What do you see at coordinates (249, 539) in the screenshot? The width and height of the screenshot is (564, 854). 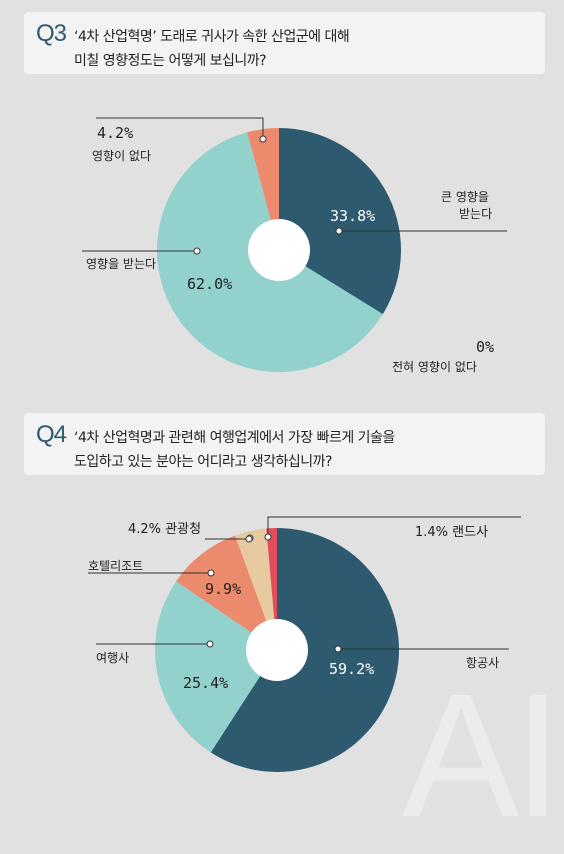 I see `q4-leader-tourism-dot` at bounding box center [249, 539].